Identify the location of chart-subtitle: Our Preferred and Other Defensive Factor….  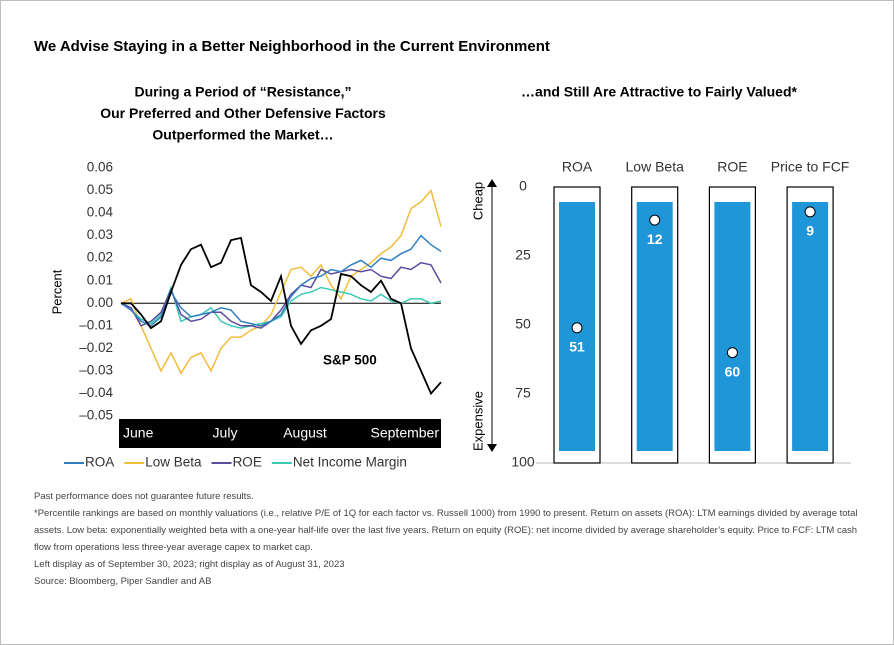
(243, 113).